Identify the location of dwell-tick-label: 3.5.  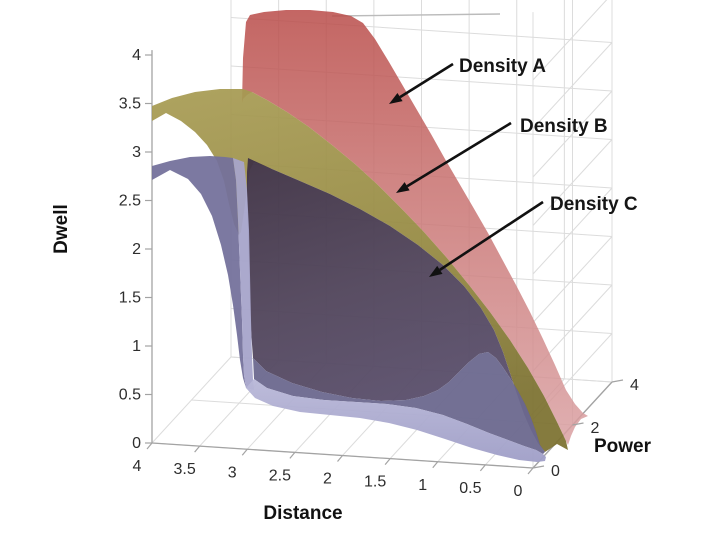
(130, 104).